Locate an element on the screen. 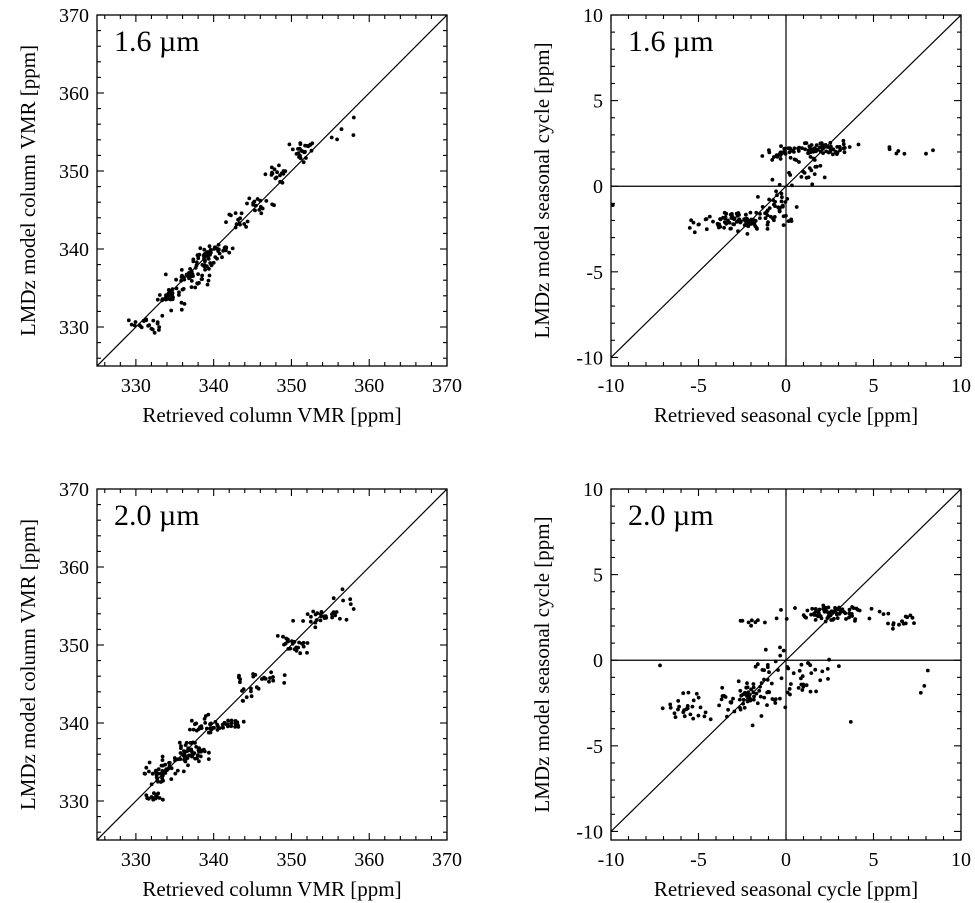 This screenshot has width=975, height=903. x-tick-label: 10 is located at coordinates (961, 386).